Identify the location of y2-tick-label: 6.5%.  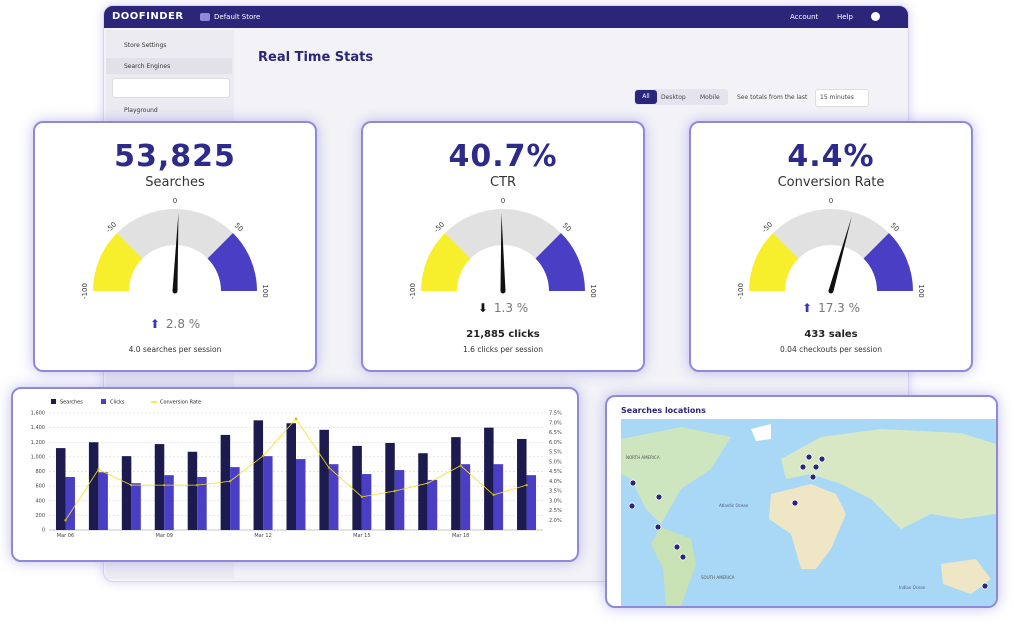
(555, 433).